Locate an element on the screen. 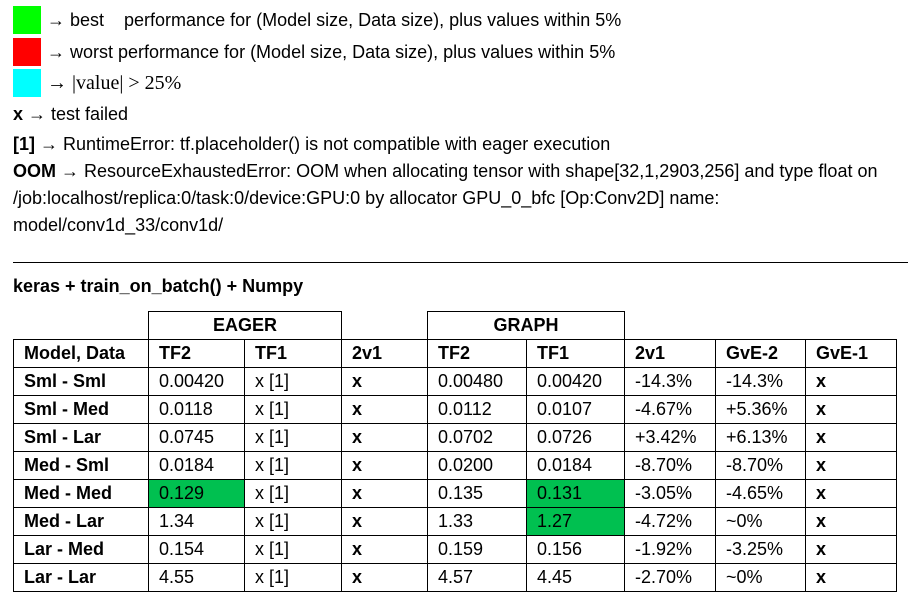  column-header: GvE-2 is located at coordinates (760, 353).